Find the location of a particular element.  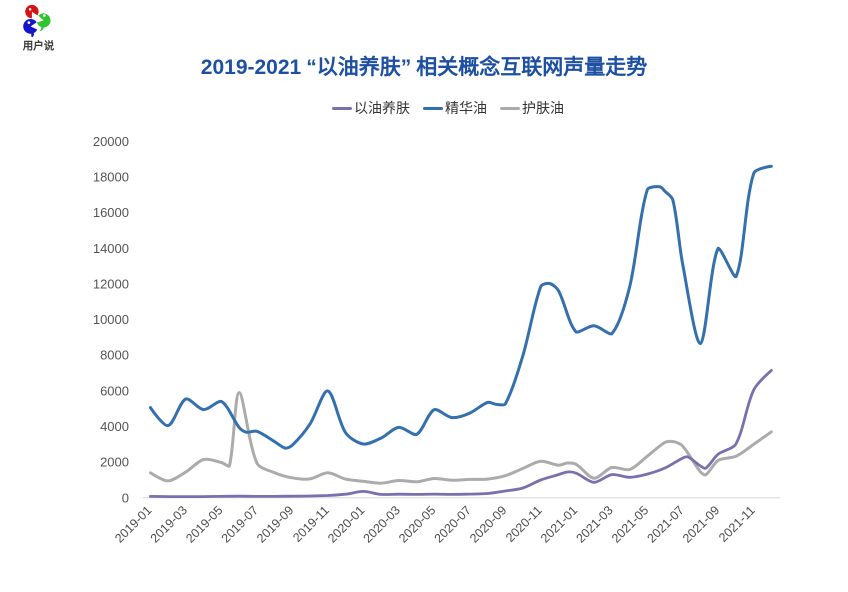

svg-text: 12000 is located at coordinates (111, 283).